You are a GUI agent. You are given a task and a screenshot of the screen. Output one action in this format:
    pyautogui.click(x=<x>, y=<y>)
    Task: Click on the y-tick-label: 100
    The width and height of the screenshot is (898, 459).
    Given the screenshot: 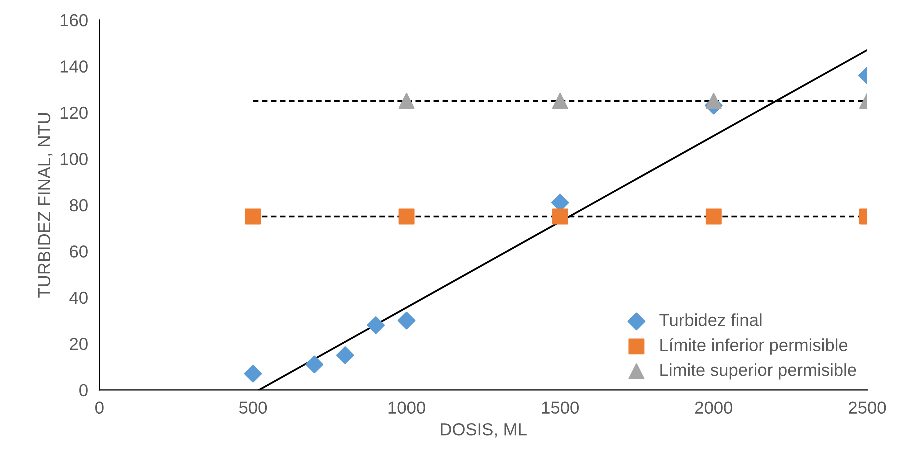 What is the action you would take?
    pyautogui.click(x=74, y=159)
    